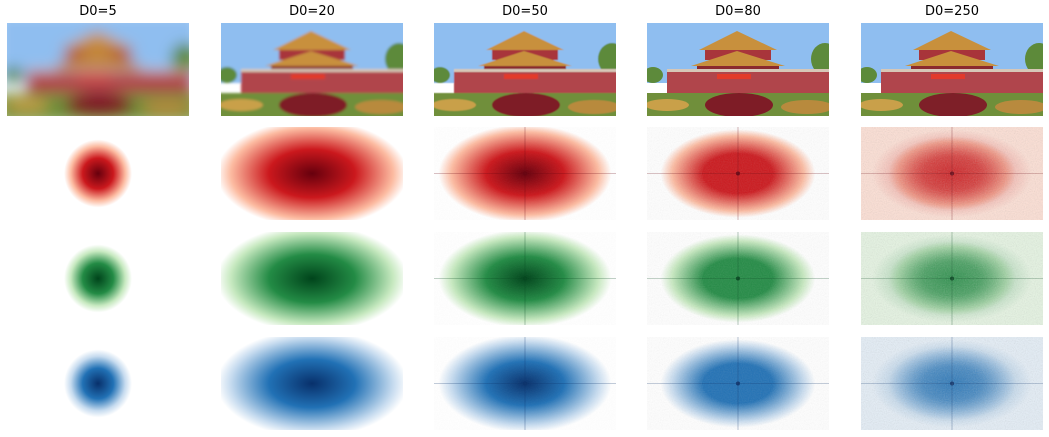 The image size is (1049, 437). Describe the element at coordinates (952, 11) in the screenshot. I see `column-title: D0=250` at that location.